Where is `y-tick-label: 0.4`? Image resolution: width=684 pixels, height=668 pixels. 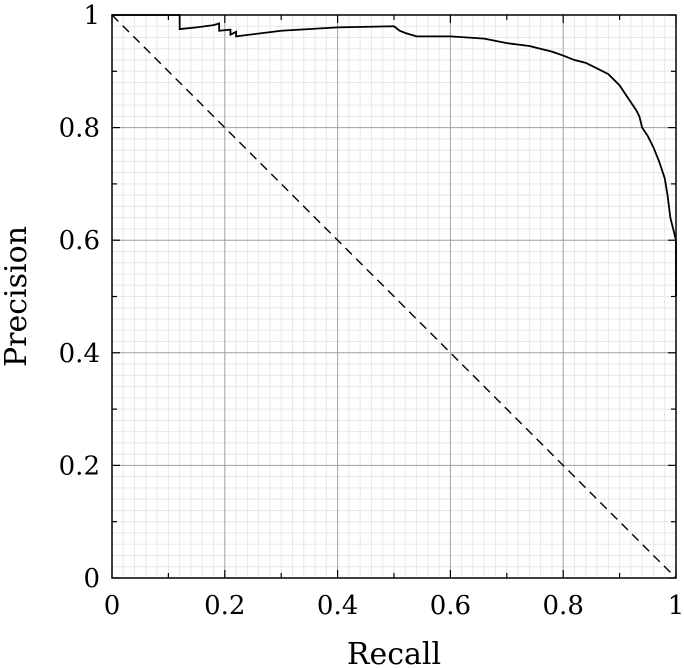
y-tick-label: 0.4 is located at coordinates (79, 354).